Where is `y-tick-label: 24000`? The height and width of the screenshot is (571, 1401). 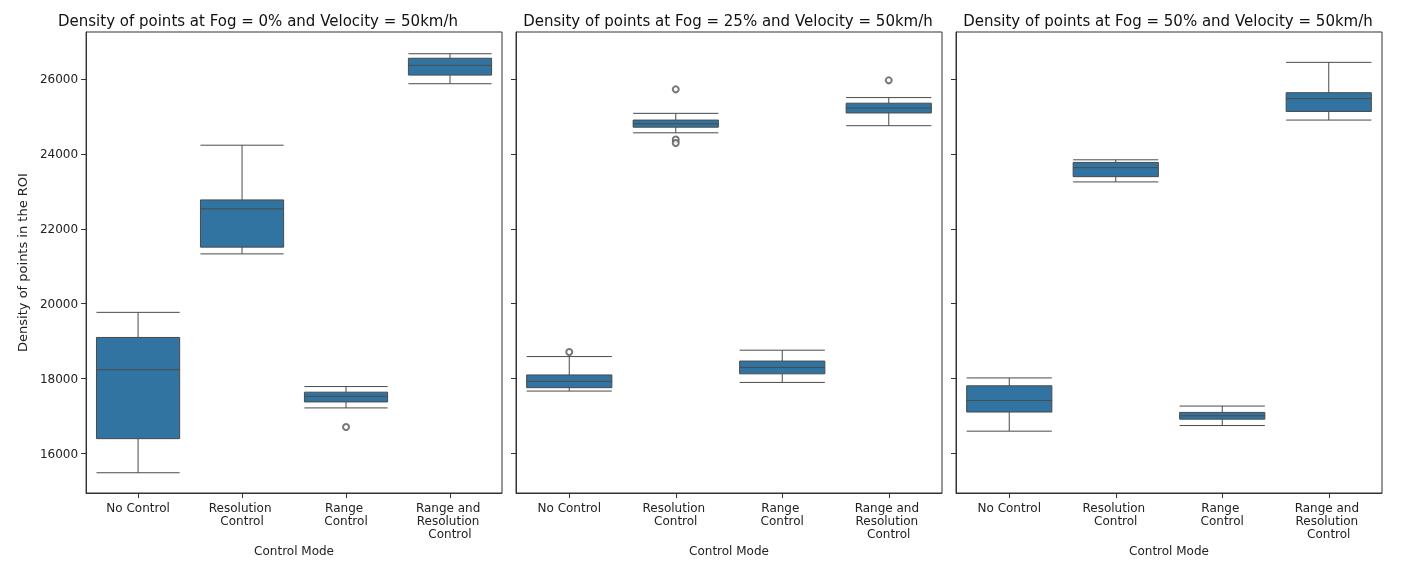
y-tick-label: 24000 is located at coordinates (59, 153).